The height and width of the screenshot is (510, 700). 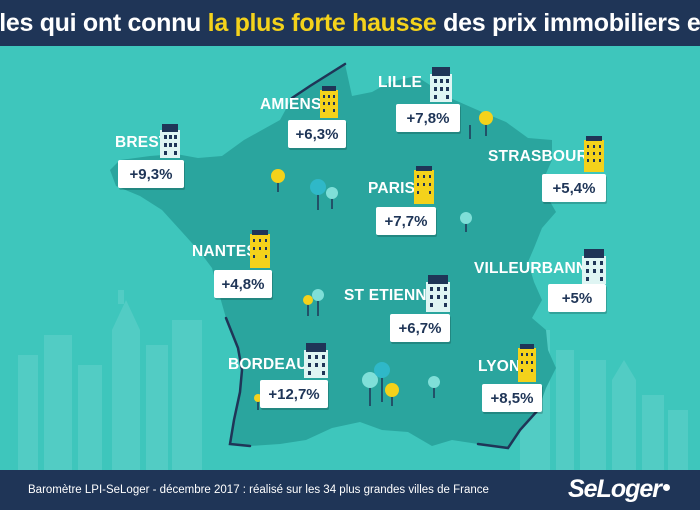 What do you see at coordinates (101, 22) in the screenshot?
I see `title-part-1: Les villes qui ont connu` at bounding box center [101, 22].